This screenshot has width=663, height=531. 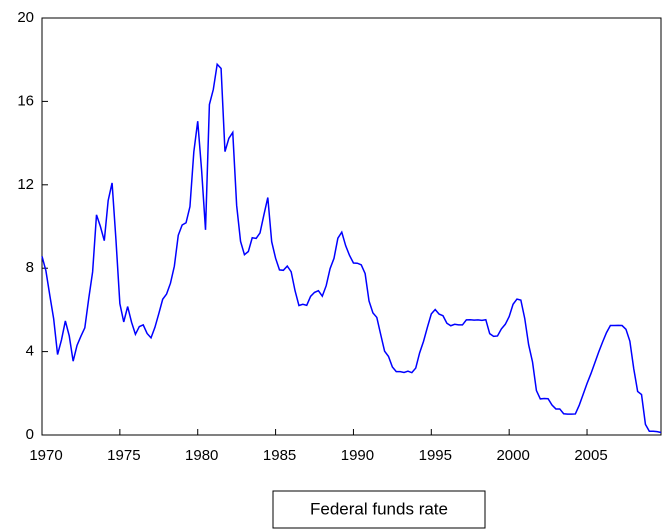 I want to click on y-tick-label: 0, so click(x=30, y=434).